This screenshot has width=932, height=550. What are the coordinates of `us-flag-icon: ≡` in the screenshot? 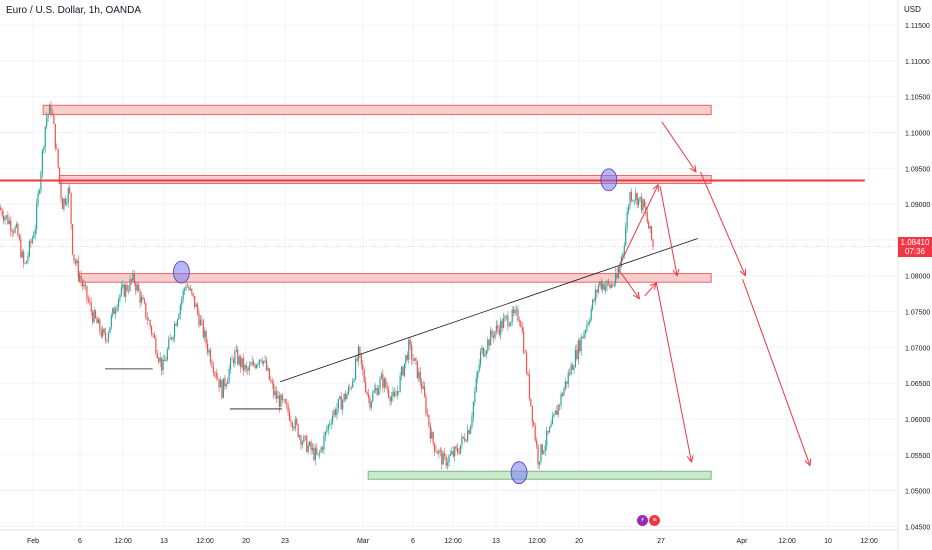 It's located at (654, 520).